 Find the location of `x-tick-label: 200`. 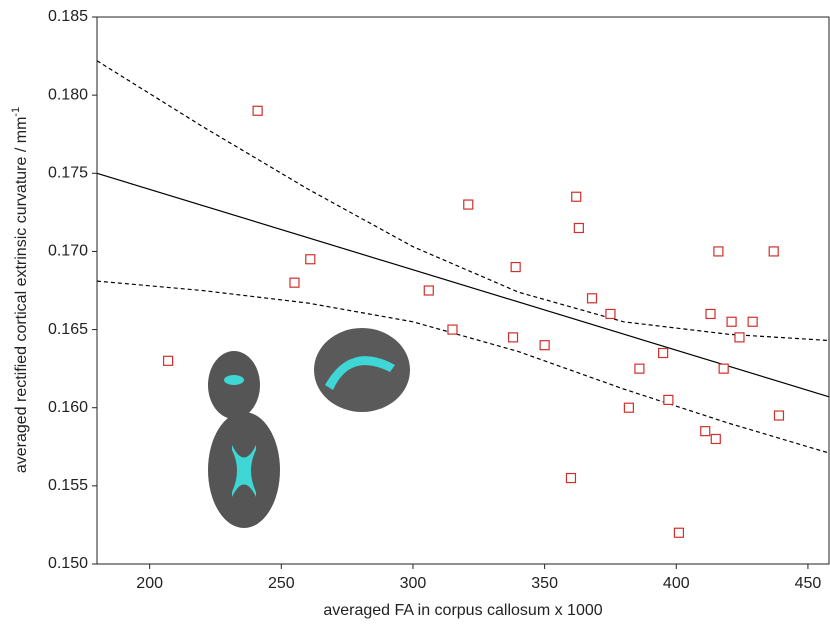

x-tick-label: 200 is located at coordinates (149, 583).